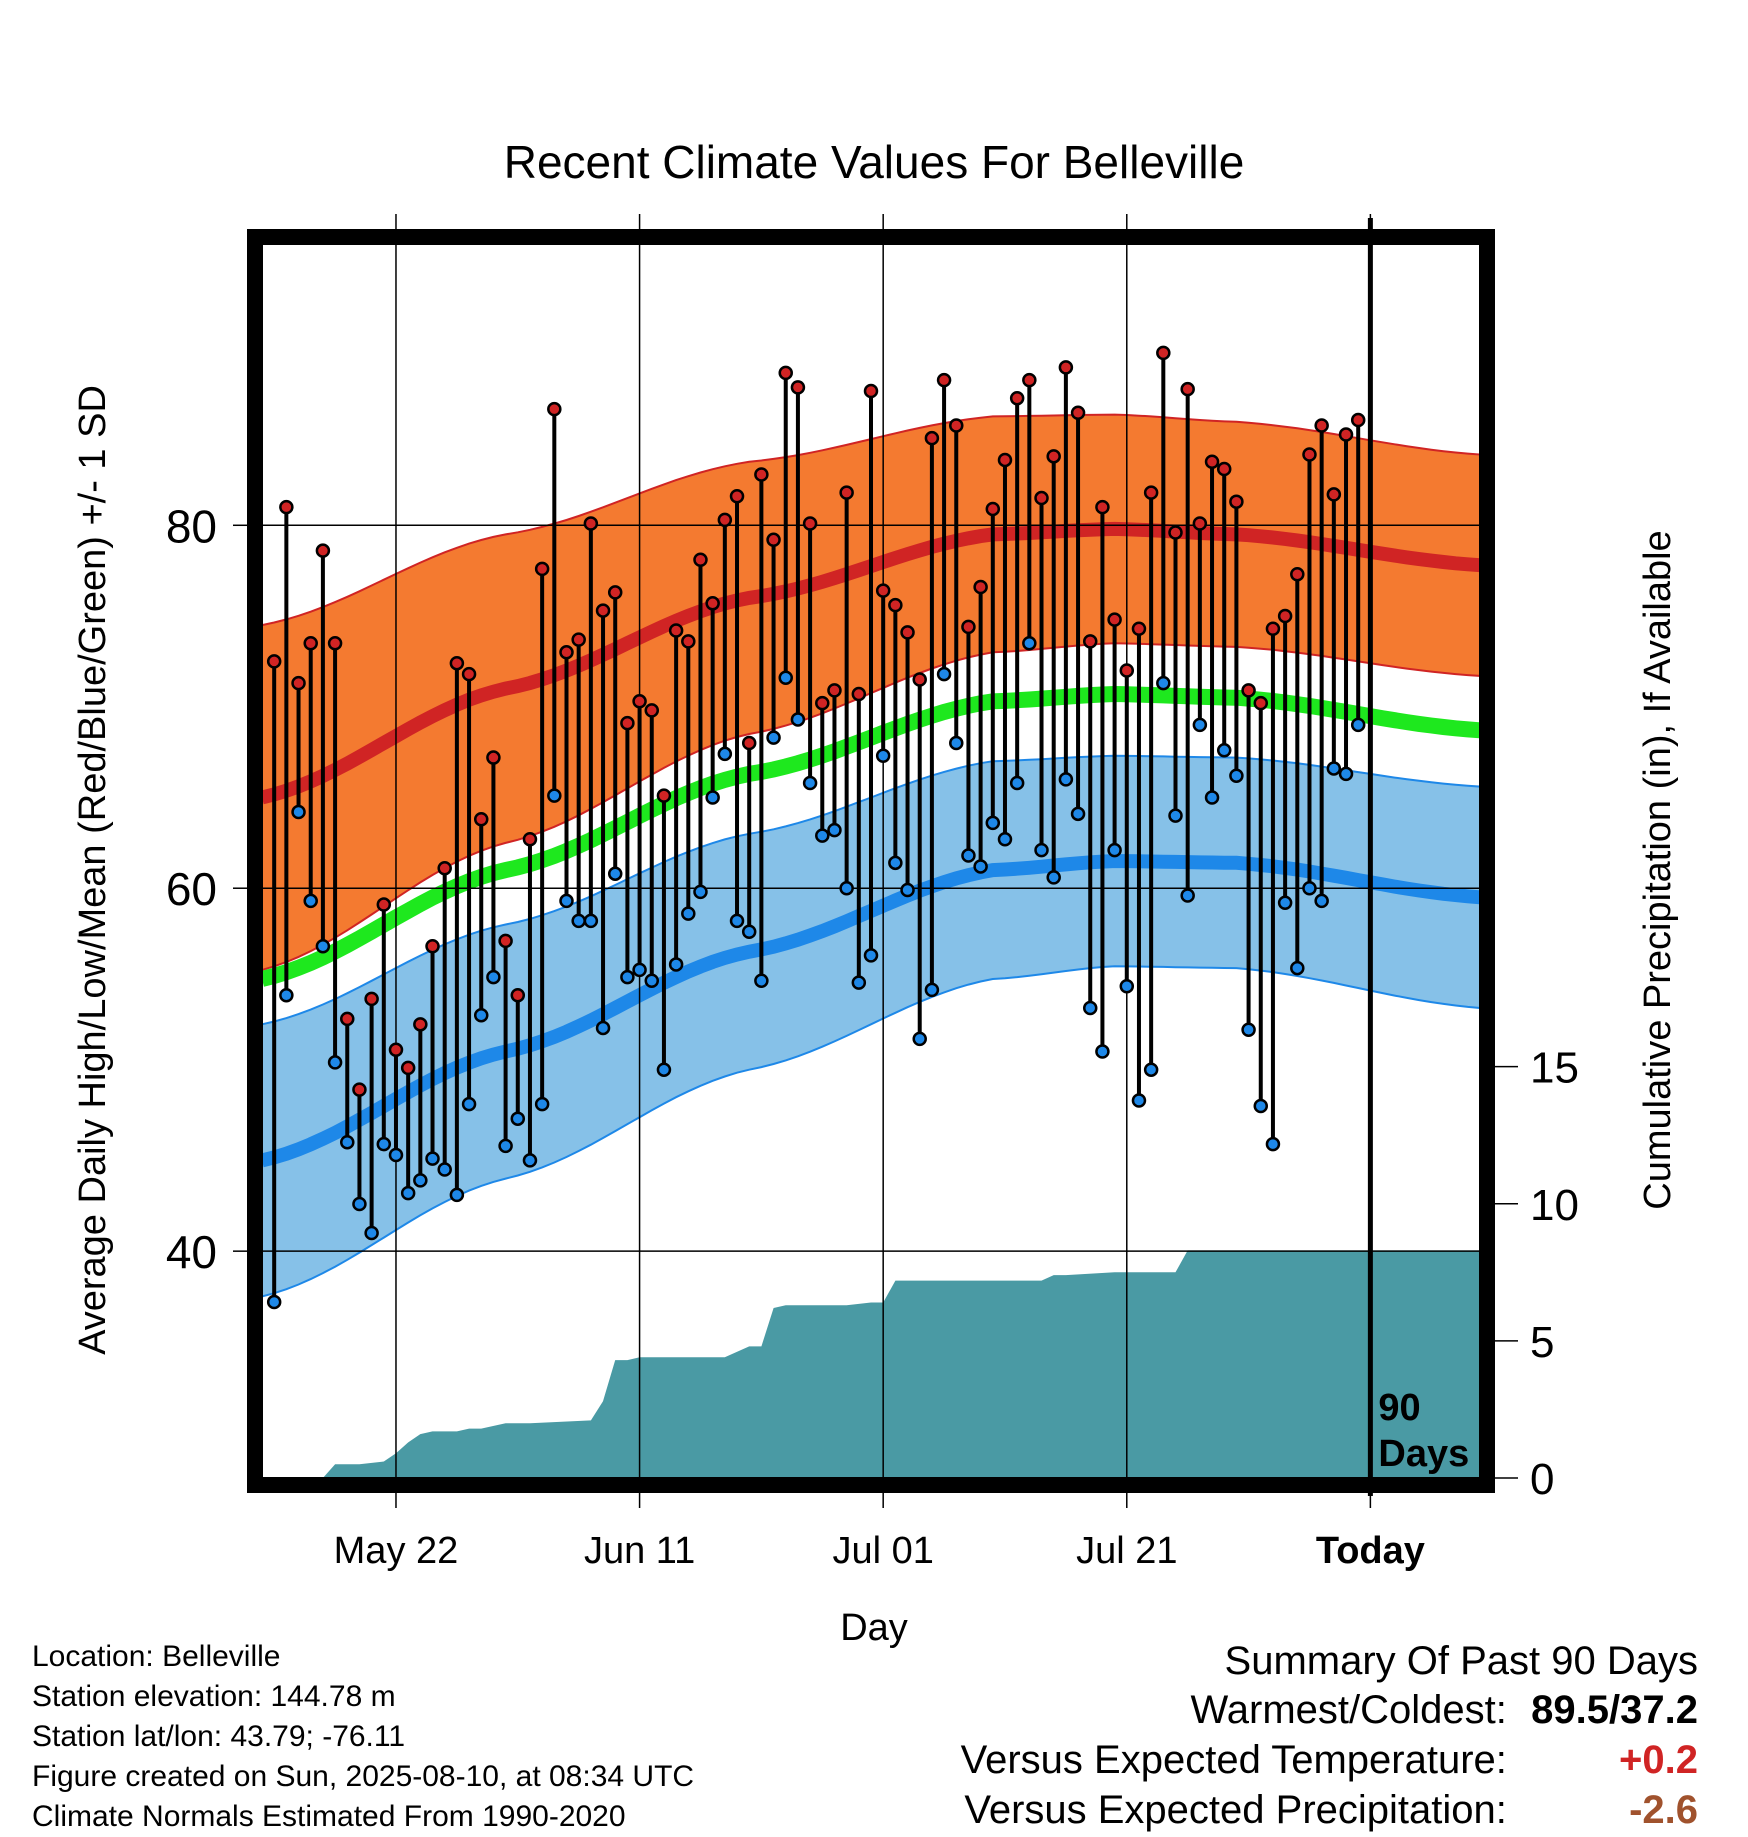  What do you see at coordinates (882, 1551) in the screenshot?
I see `x-tick-label: Jul 01` at bounding box center [882, 1551].